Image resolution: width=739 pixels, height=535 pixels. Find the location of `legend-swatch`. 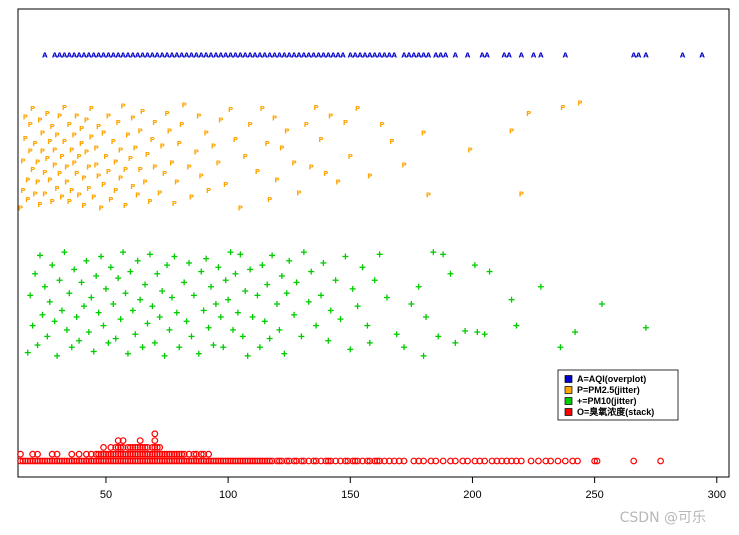

legend-swatch is located at coordinates (568, 401).